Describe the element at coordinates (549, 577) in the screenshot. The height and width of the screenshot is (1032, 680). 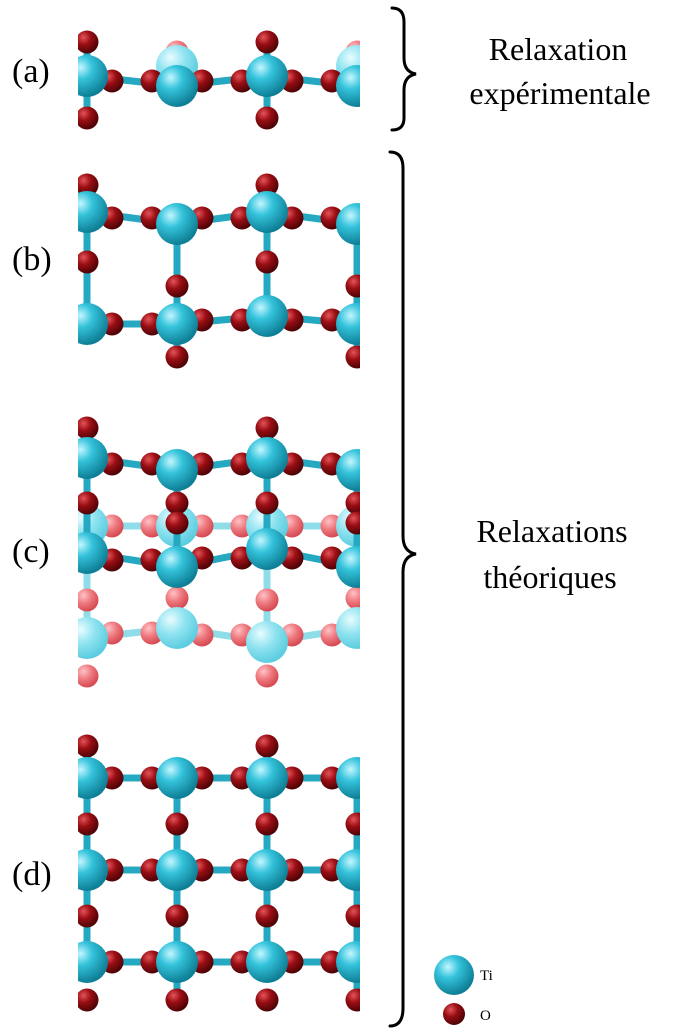
I see `group-label-theoretical-line2: théoriques` at that location.